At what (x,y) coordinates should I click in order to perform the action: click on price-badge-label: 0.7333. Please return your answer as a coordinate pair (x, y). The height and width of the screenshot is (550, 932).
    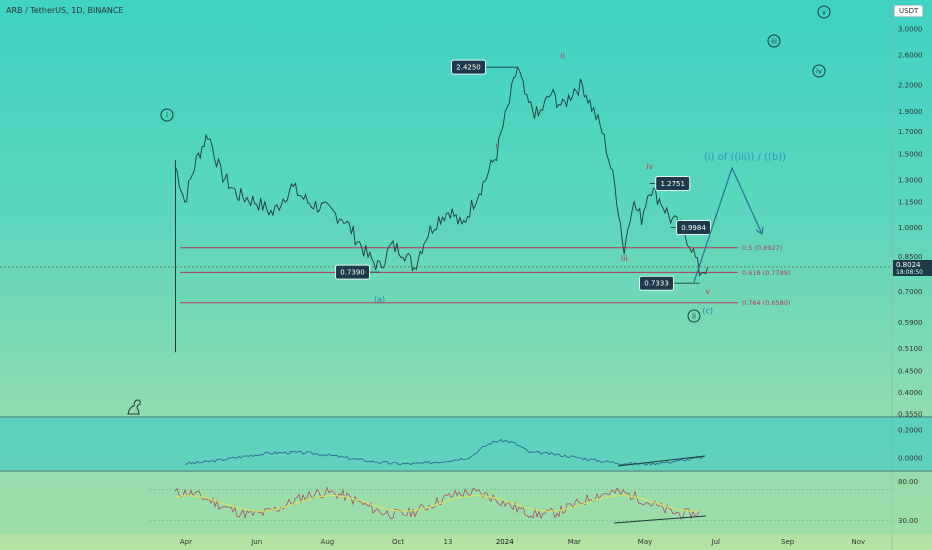
    Looking at the image, I should click on (656, 284).